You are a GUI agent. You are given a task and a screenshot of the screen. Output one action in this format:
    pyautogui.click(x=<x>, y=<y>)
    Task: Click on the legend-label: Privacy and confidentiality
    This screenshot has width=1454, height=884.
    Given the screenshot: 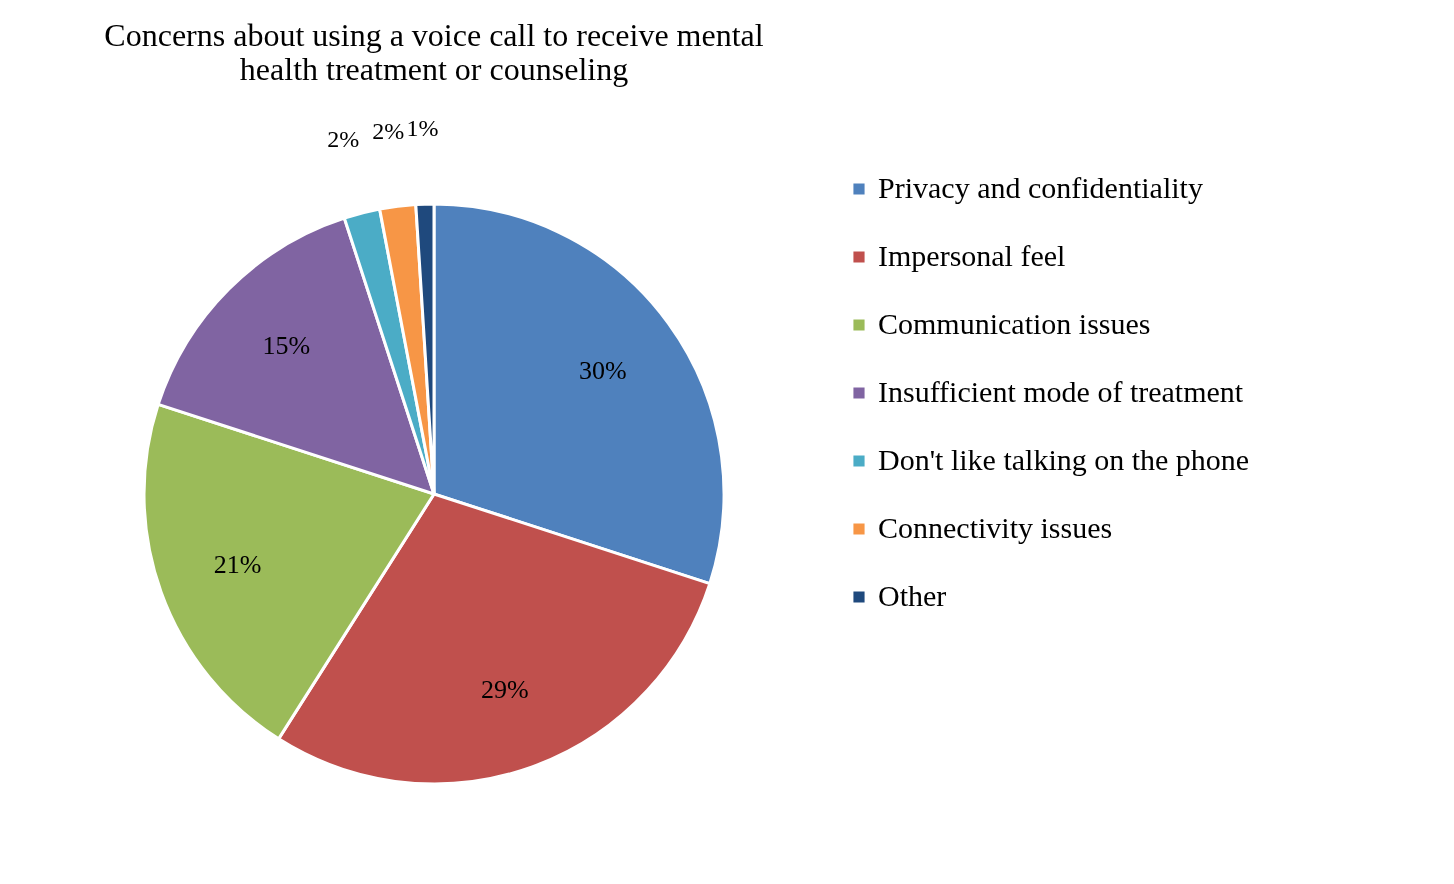 What is the action you would take?
    pyautogui.click(x=1040, y=187)
    